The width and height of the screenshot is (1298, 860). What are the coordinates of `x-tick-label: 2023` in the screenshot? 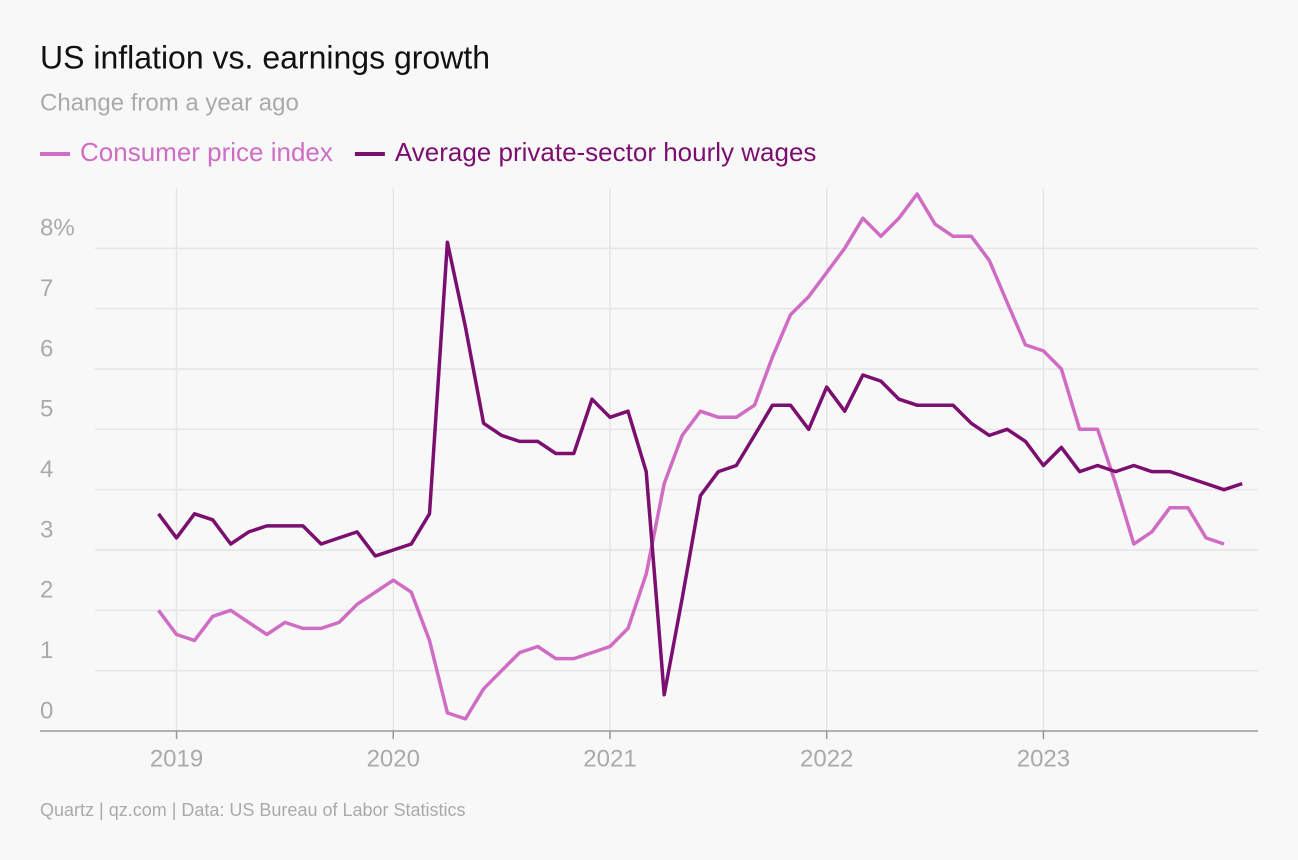 It's located at (1043, 758).